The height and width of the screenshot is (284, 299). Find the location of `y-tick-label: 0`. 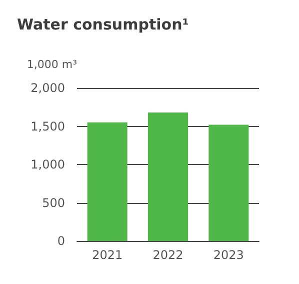

y-tick-label: 0 is located at coordinates (61, 241).